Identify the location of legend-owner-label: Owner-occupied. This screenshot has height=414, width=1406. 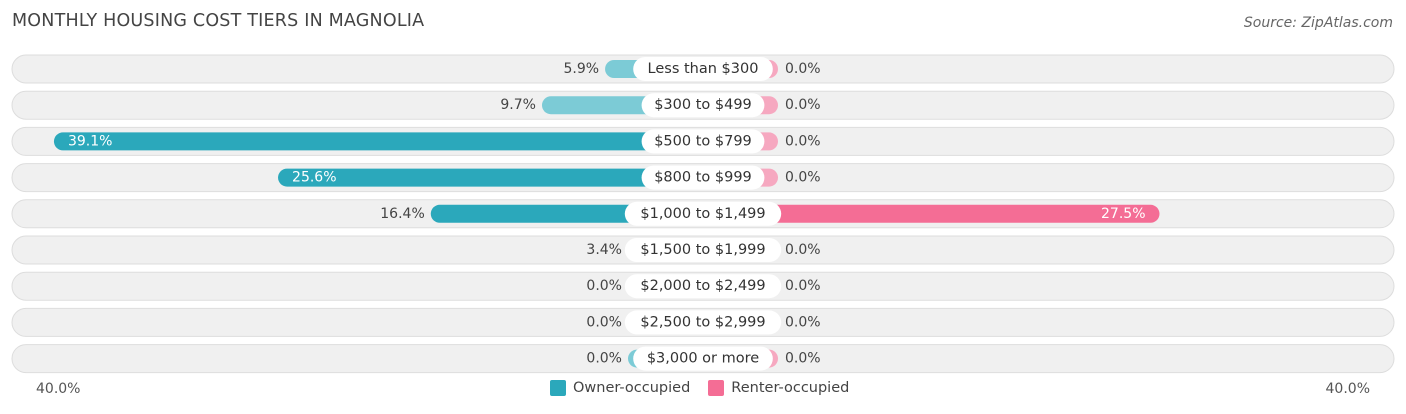
(632, 388).